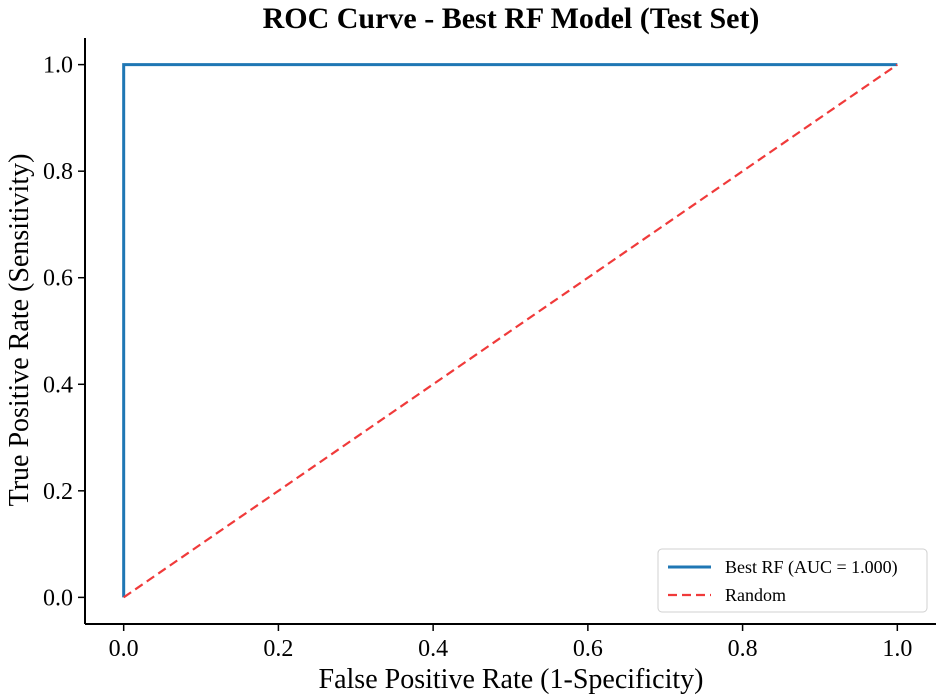  Describe the element at coordinates (433, 649) in the screenshot. I see `x-tick-label: 0.4` at that location.